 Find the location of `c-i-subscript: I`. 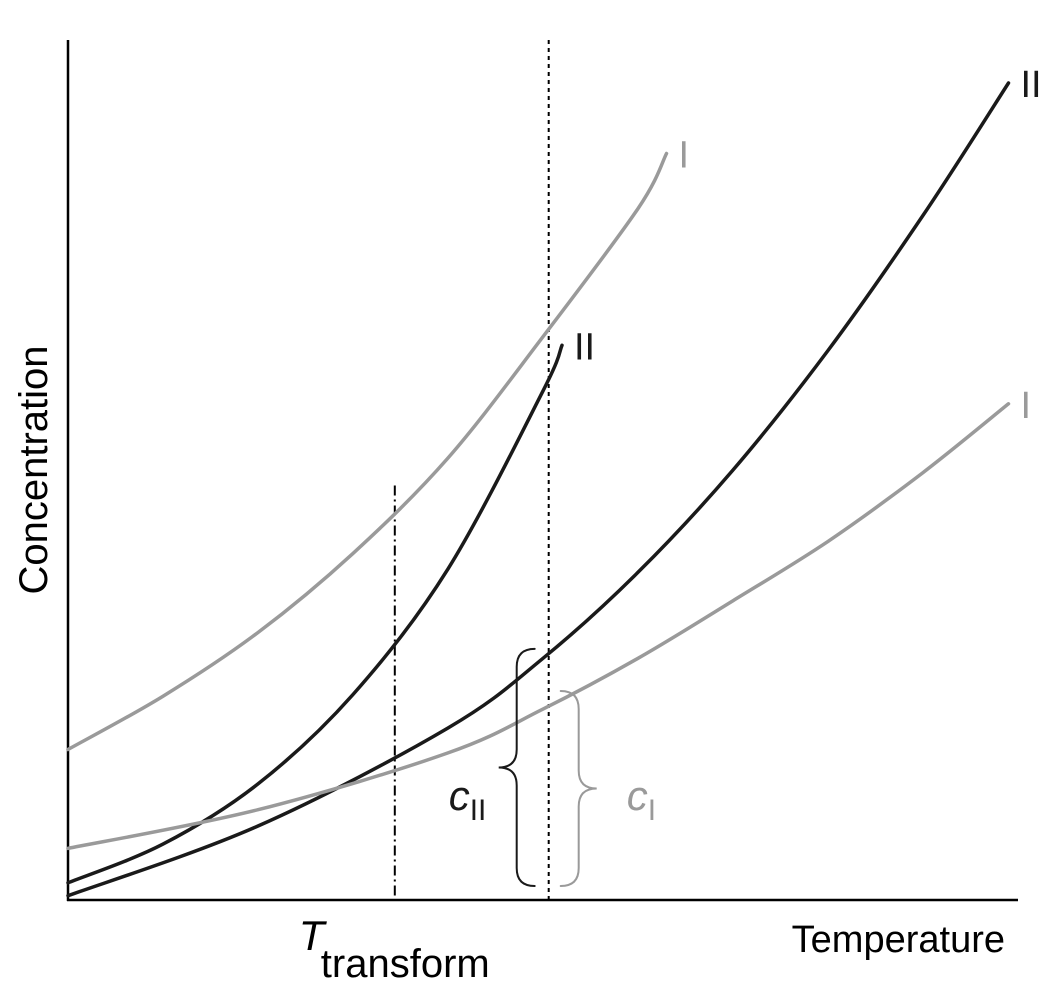

c-i-subscript: I is located at coordinates (652, 810).